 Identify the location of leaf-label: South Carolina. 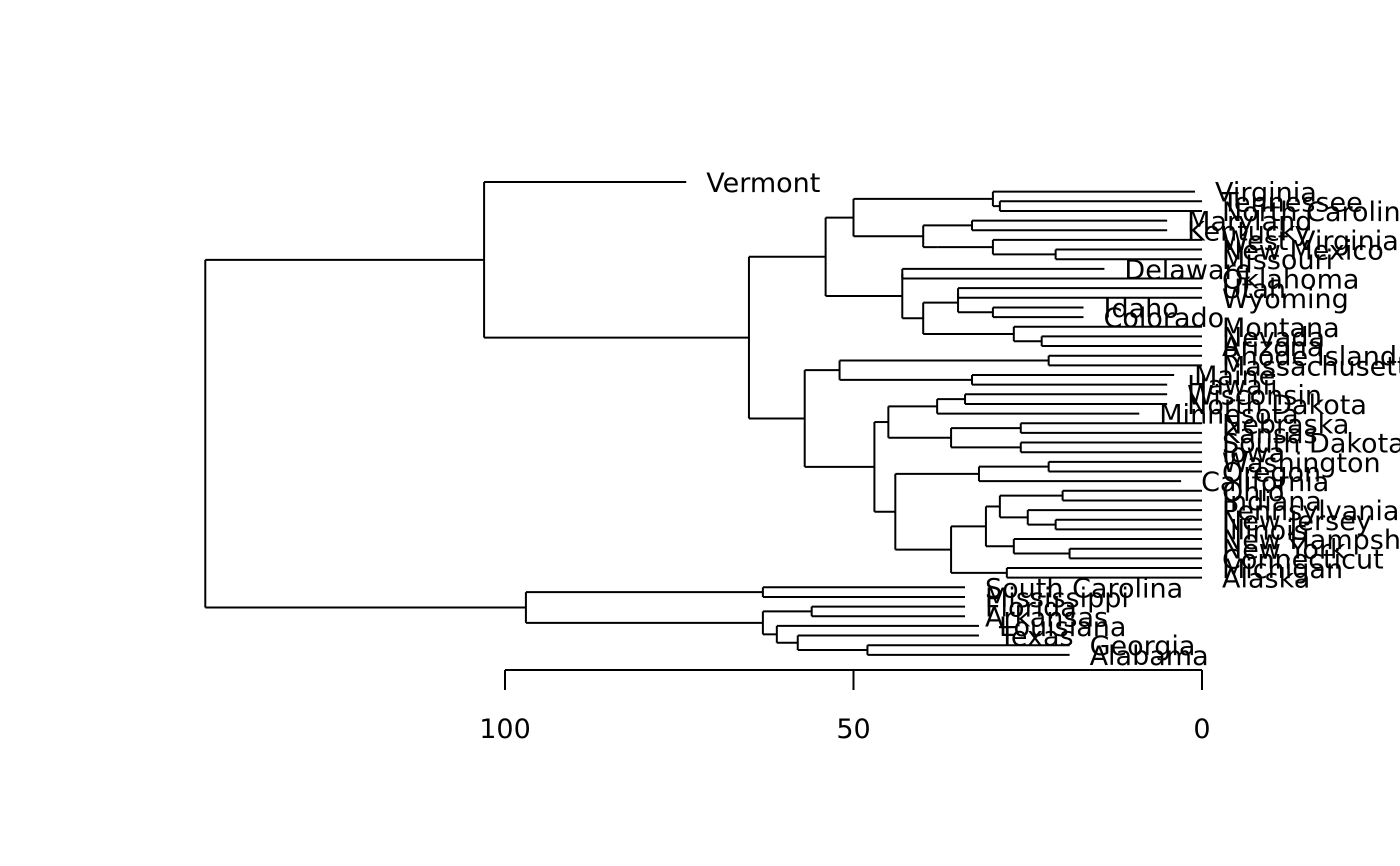
(1084, 588).